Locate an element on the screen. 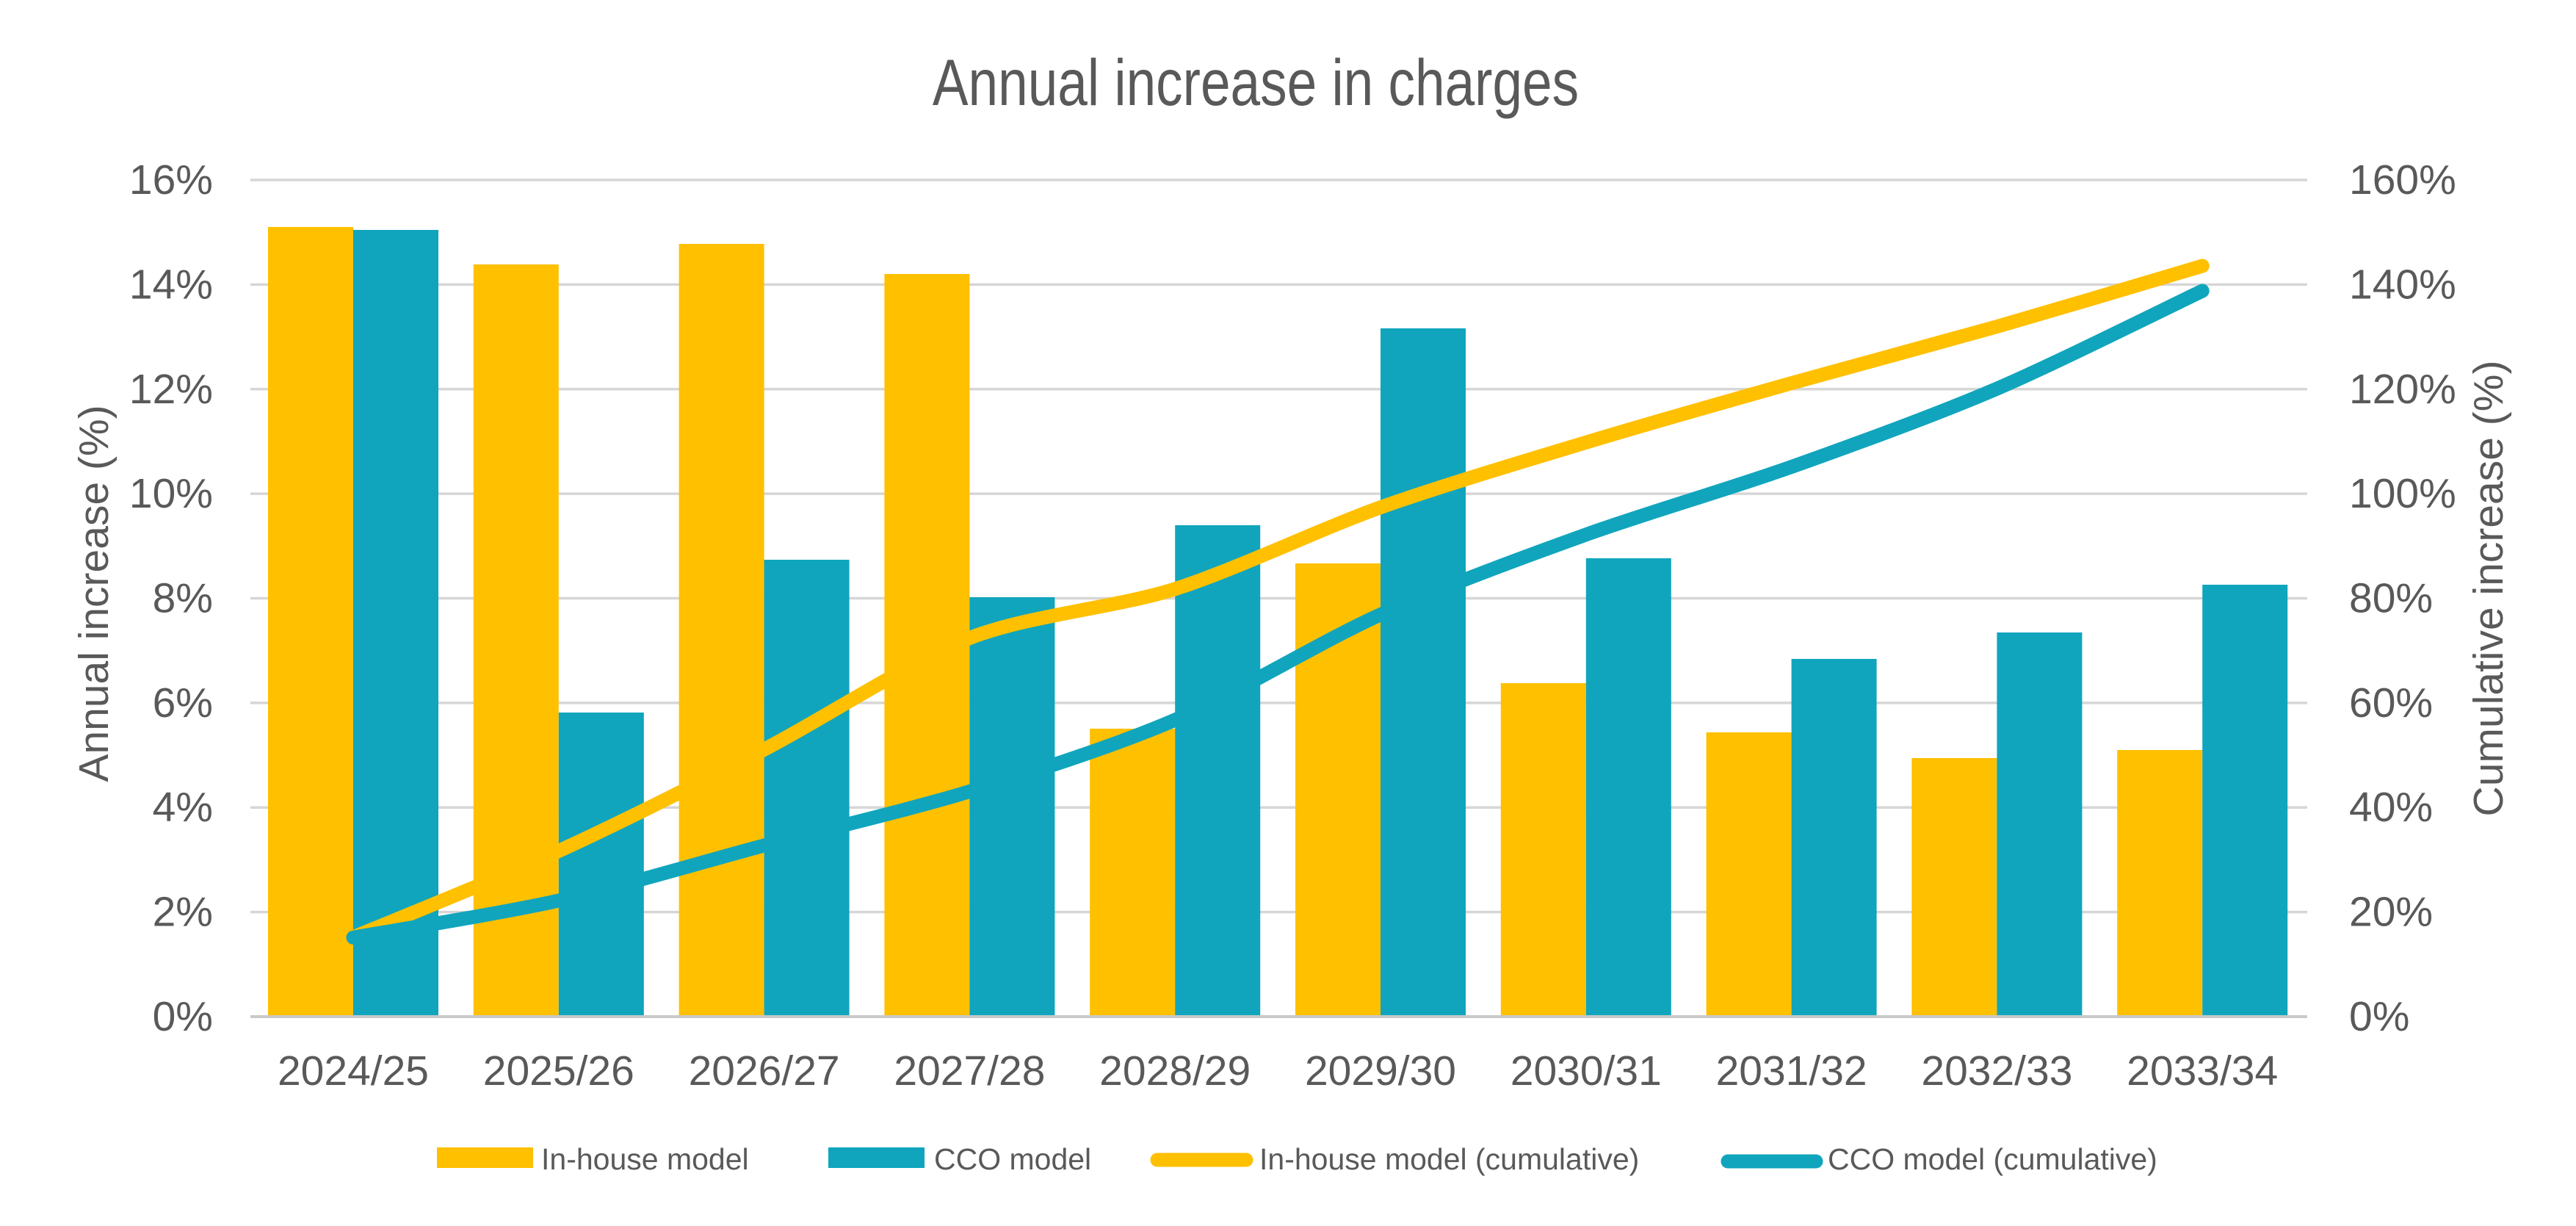 This screenshot has width=2576, height=1226. svg-text: CCO model (cumulative) is located at coordinates (1992, 1159).